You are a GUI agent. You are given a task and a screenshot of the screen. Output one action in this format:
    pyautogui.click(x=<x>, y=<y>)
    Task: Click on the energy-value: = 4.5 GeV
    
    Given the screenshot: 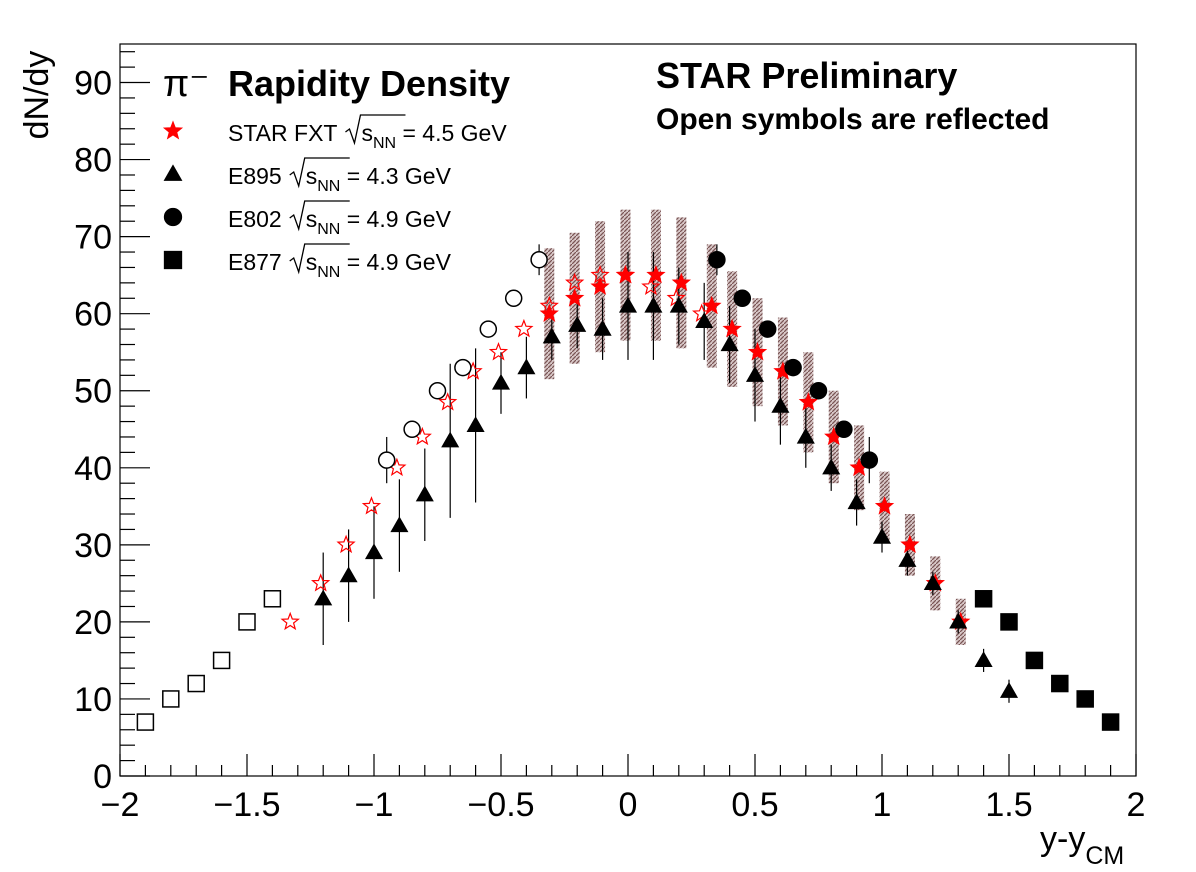 What is the action you would take?
    pyautogui.click(x=451, y=133)
    